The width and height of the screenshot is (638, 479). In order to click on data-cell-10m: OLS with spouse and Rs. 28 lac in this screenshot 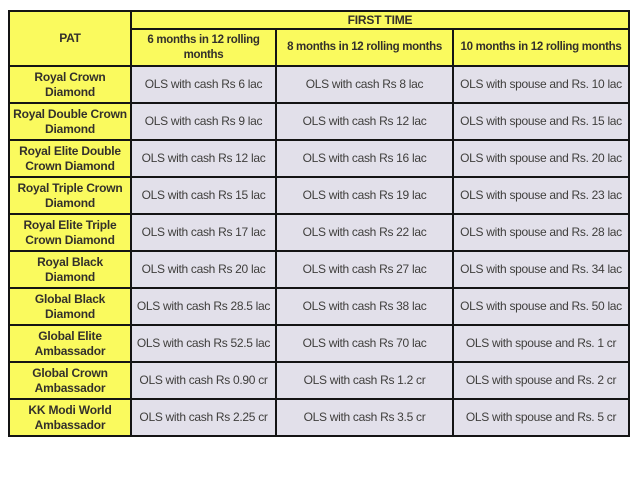, I will do `click(541, 232)`.